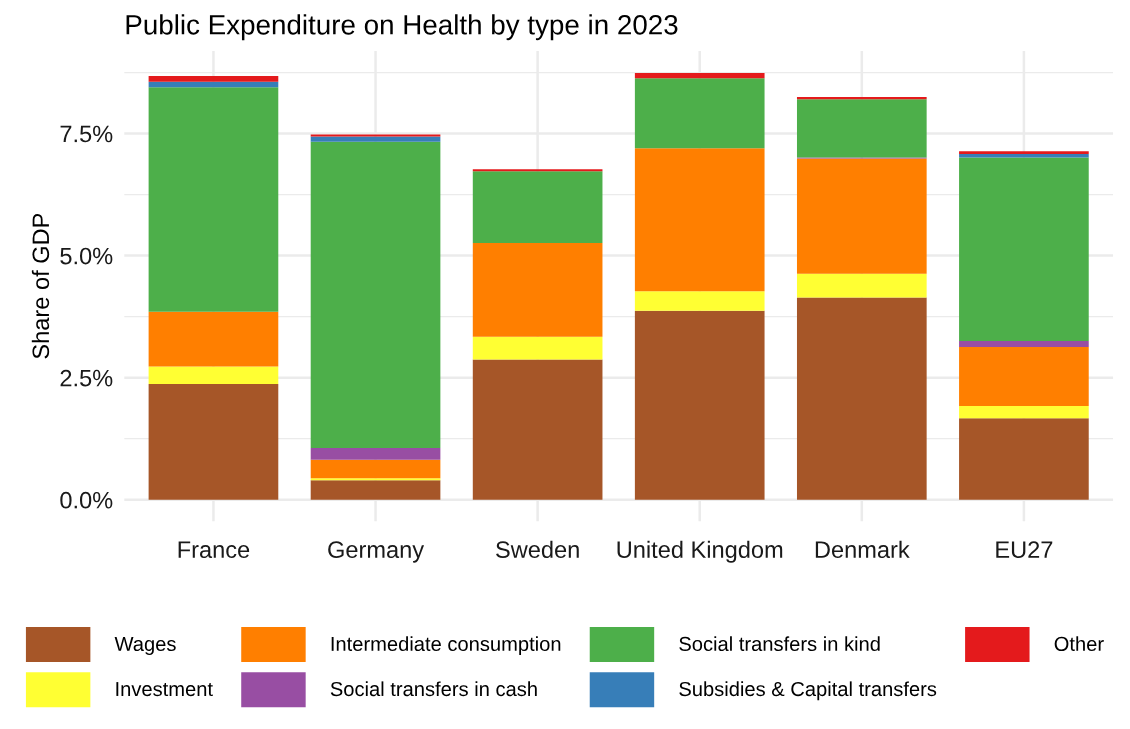 Image resolution: width=1130 pixels, height=729 pixels. What do you see at coordinates (402, 27) in the screenshot?
I see `chart-title: Public Expenditure on Health by type in 2023` at bounding box center [402, 27].